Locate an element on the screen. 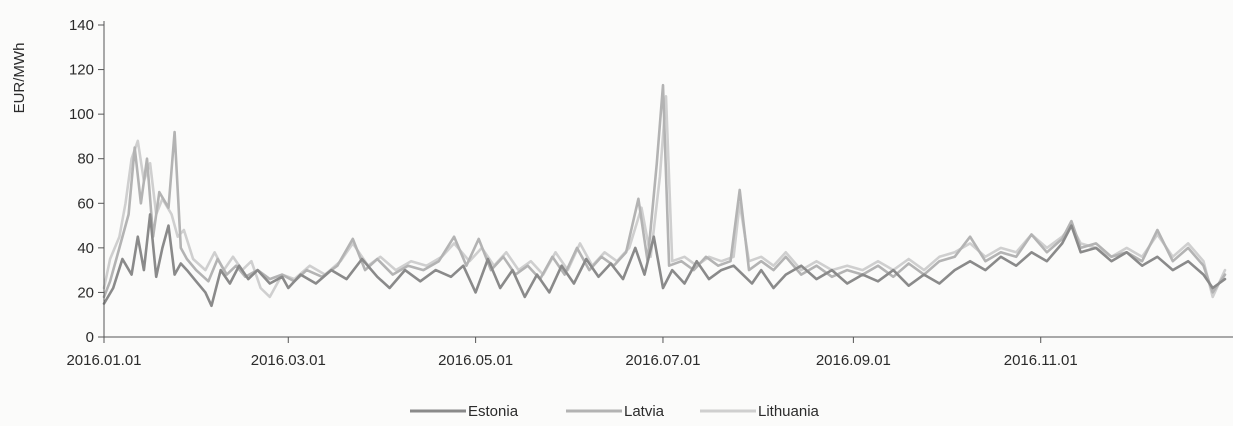 Image resolution: width=1233 pixels, height=426 pixels. x-tick-label: 2016.05.01 is located at coordinates (475, 360).